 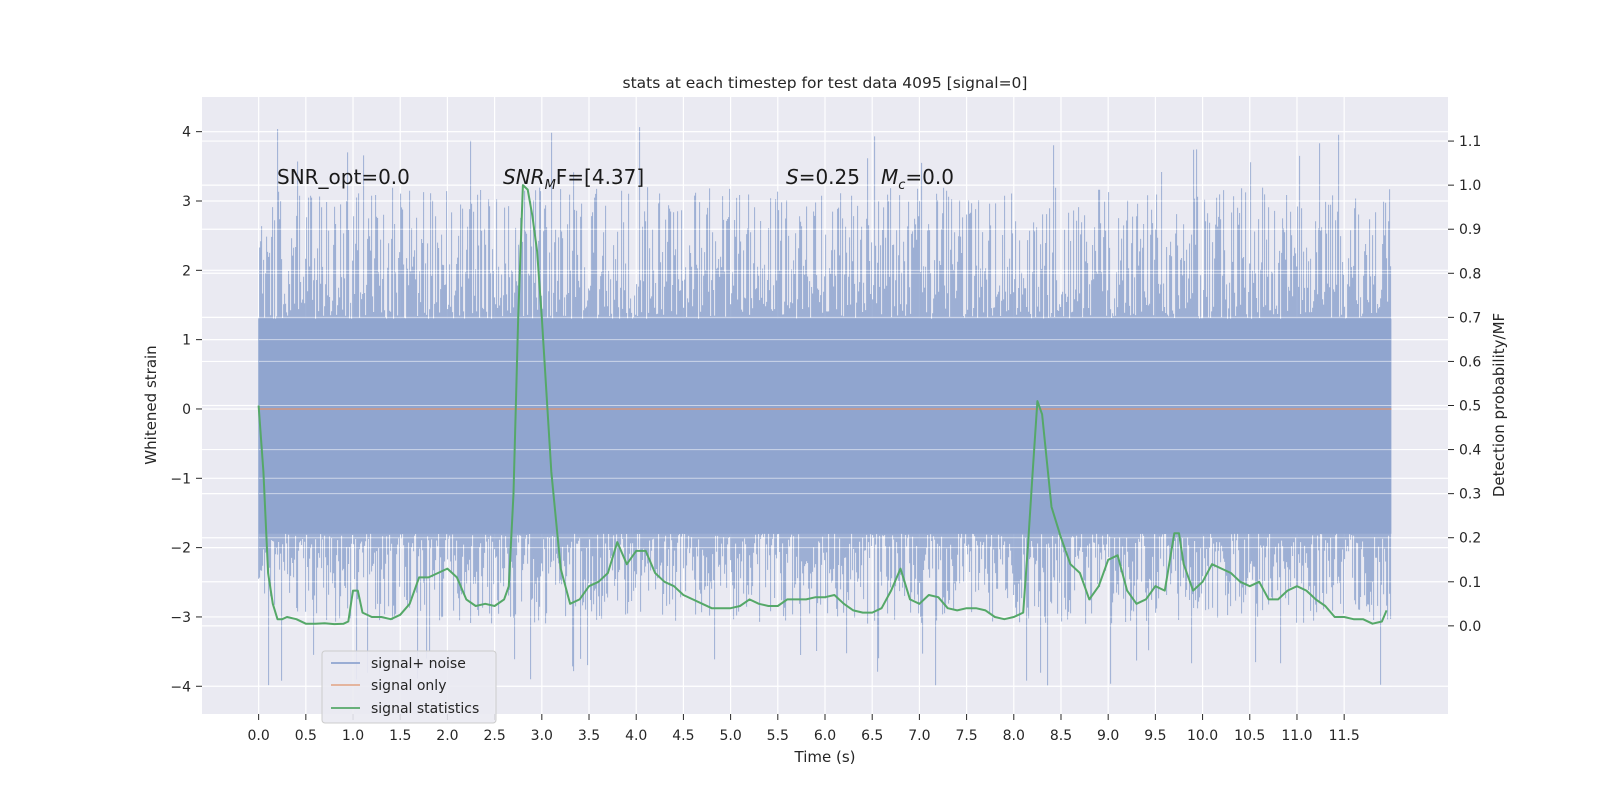 I want to click on y-axis-label-left: Whitened strain, so click(x=151, y=404).